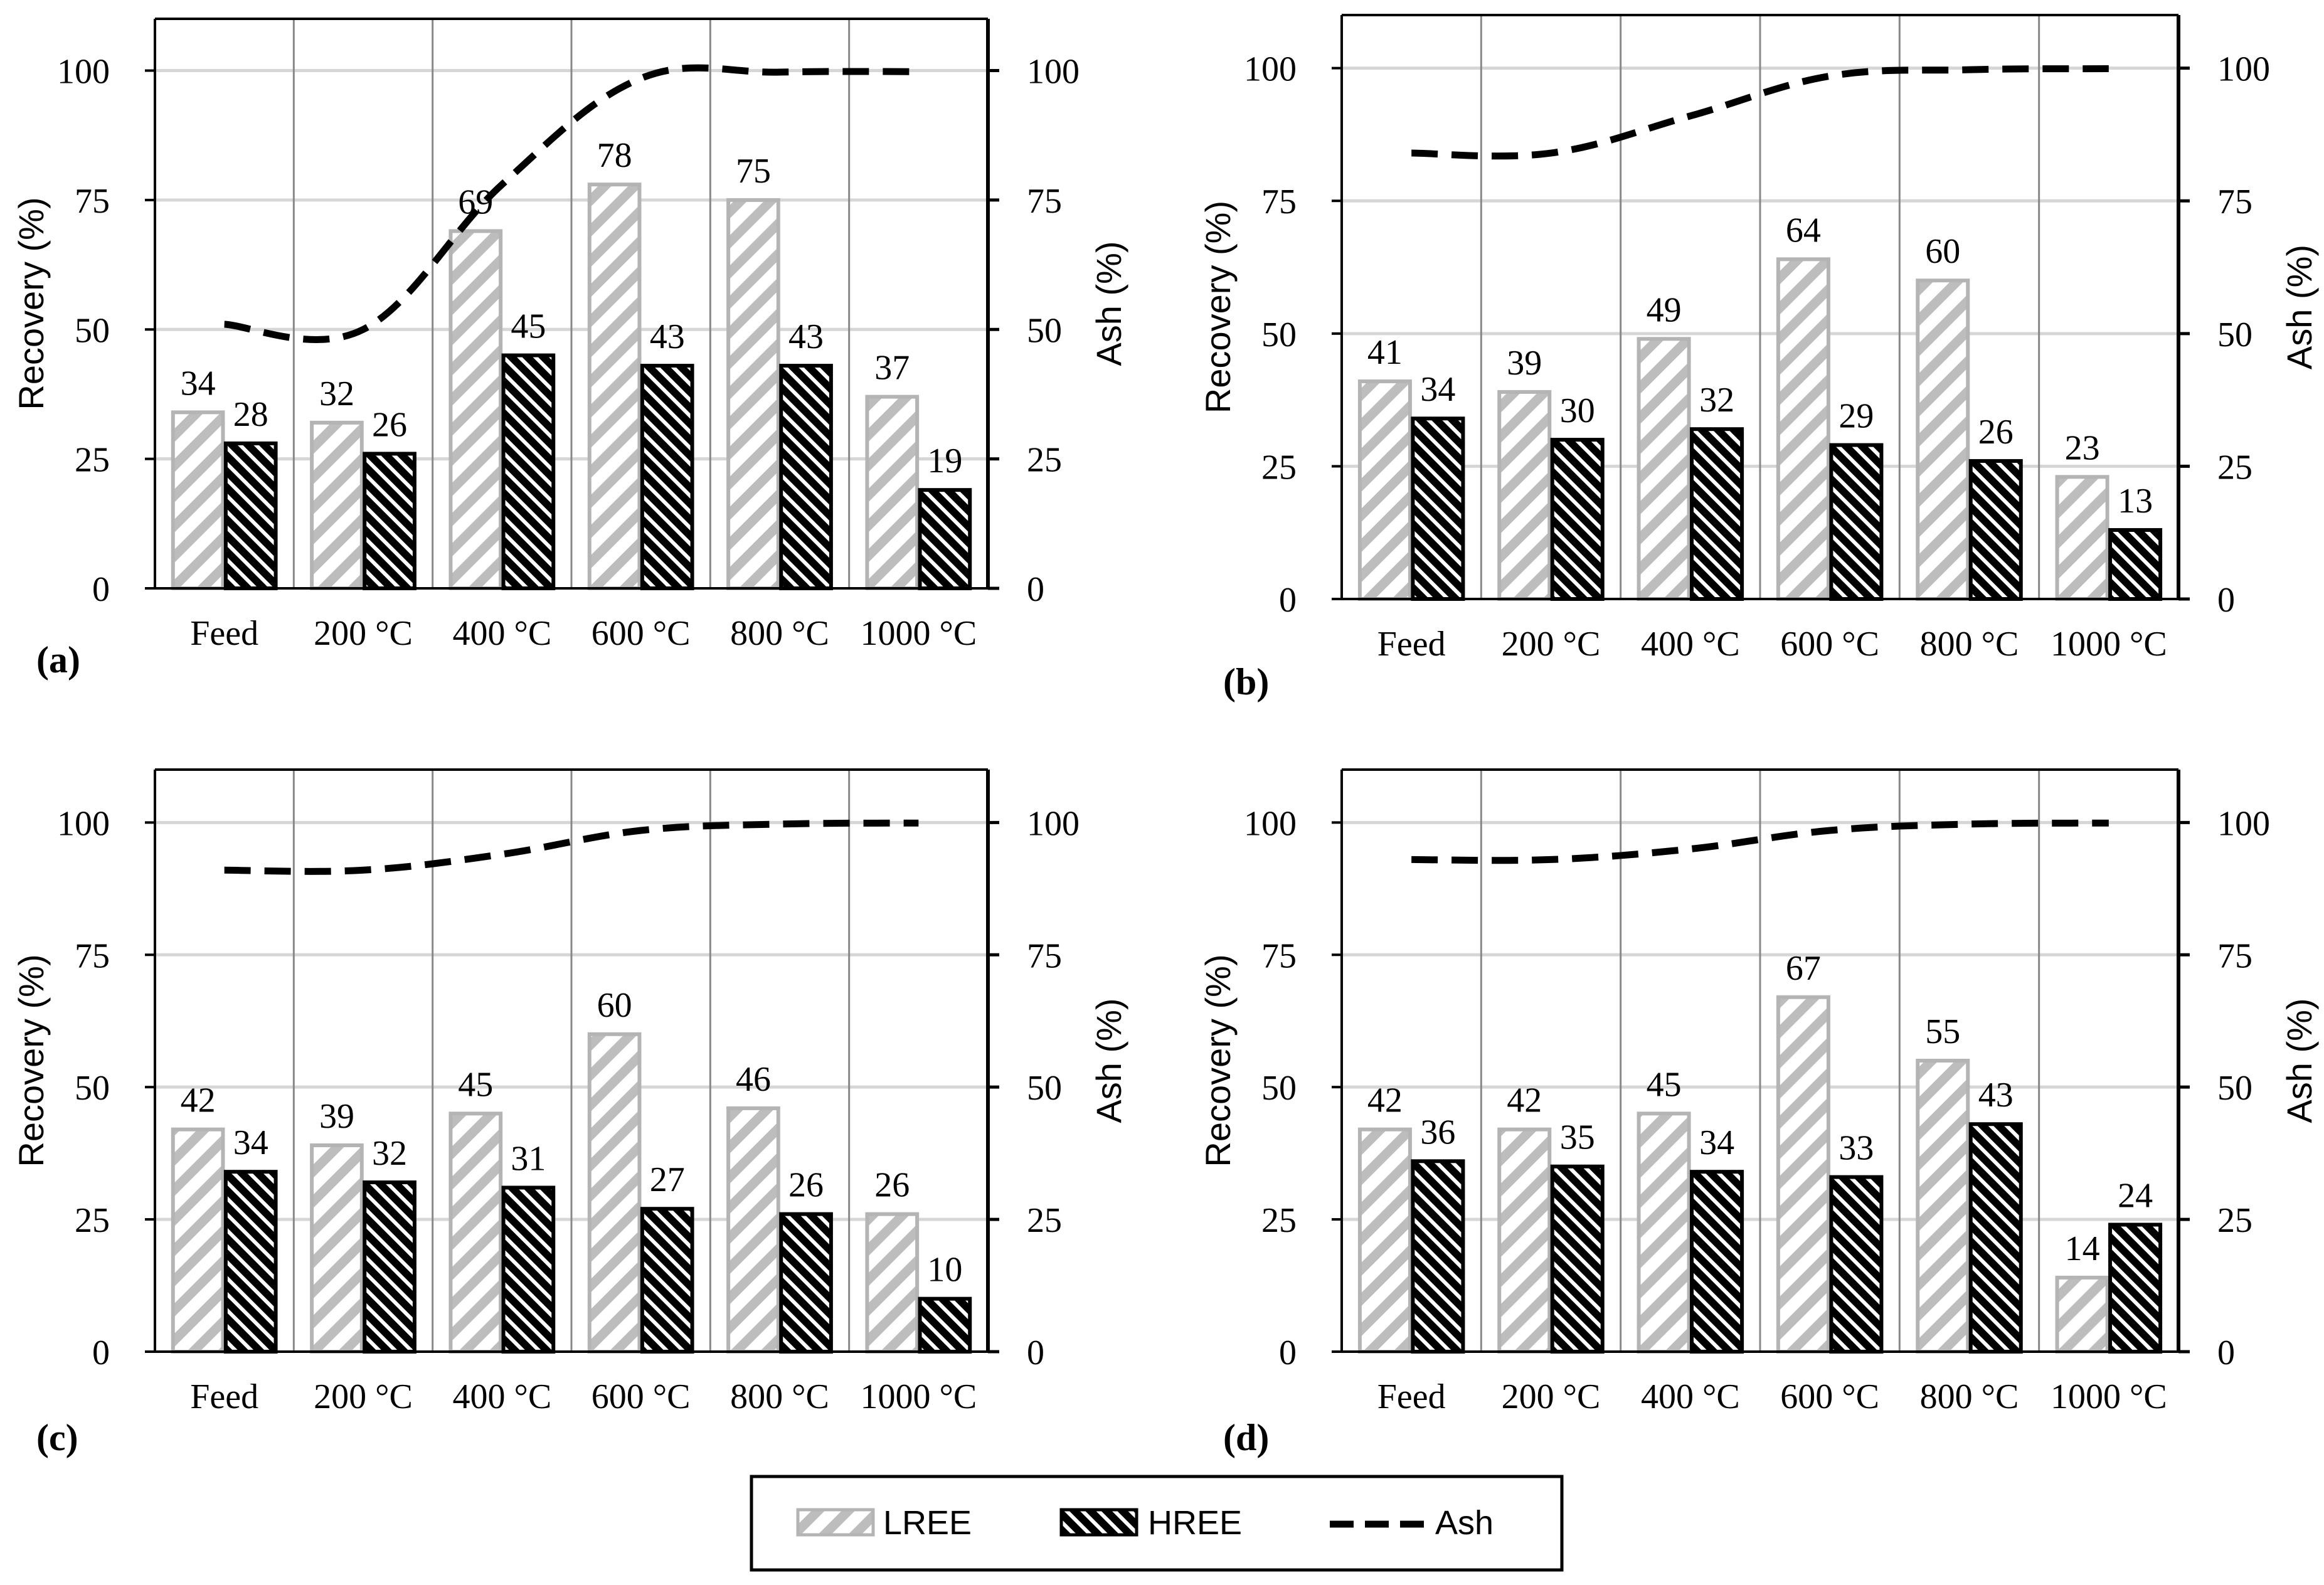 The height and width of the screenshot is (1585, 2324). Describe the element at coordinates (2135, 501) in the screenshot. I see `hree-data-label: 13` at that location.